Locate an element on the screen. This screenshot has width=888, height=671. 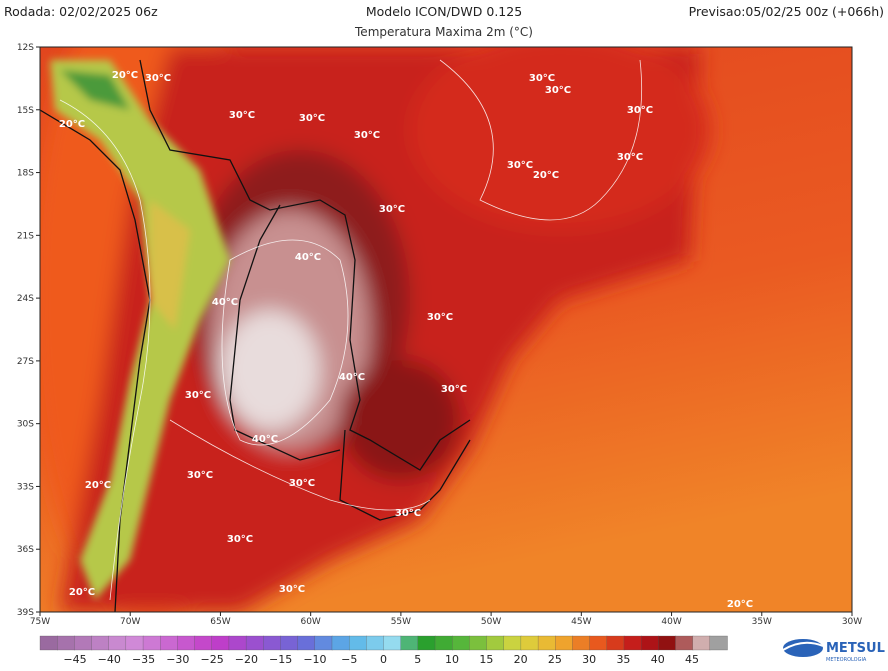
lon-label: 60W is located at coordinates (310, 622).